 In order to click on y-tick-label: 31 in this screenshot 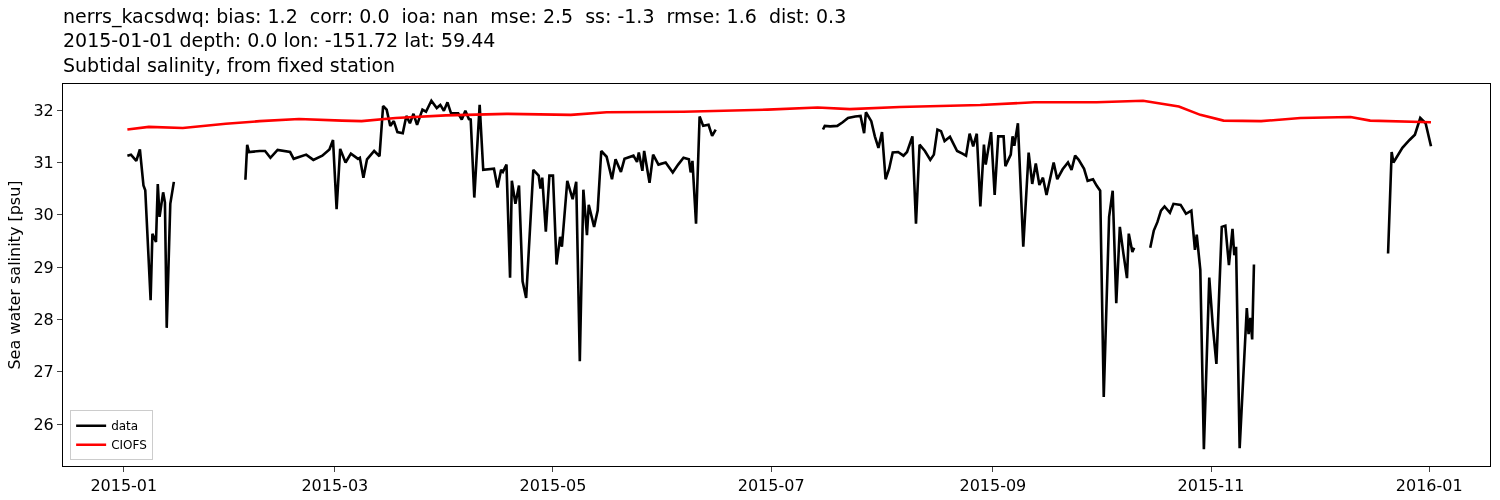, I will do `click(43, 163)`.